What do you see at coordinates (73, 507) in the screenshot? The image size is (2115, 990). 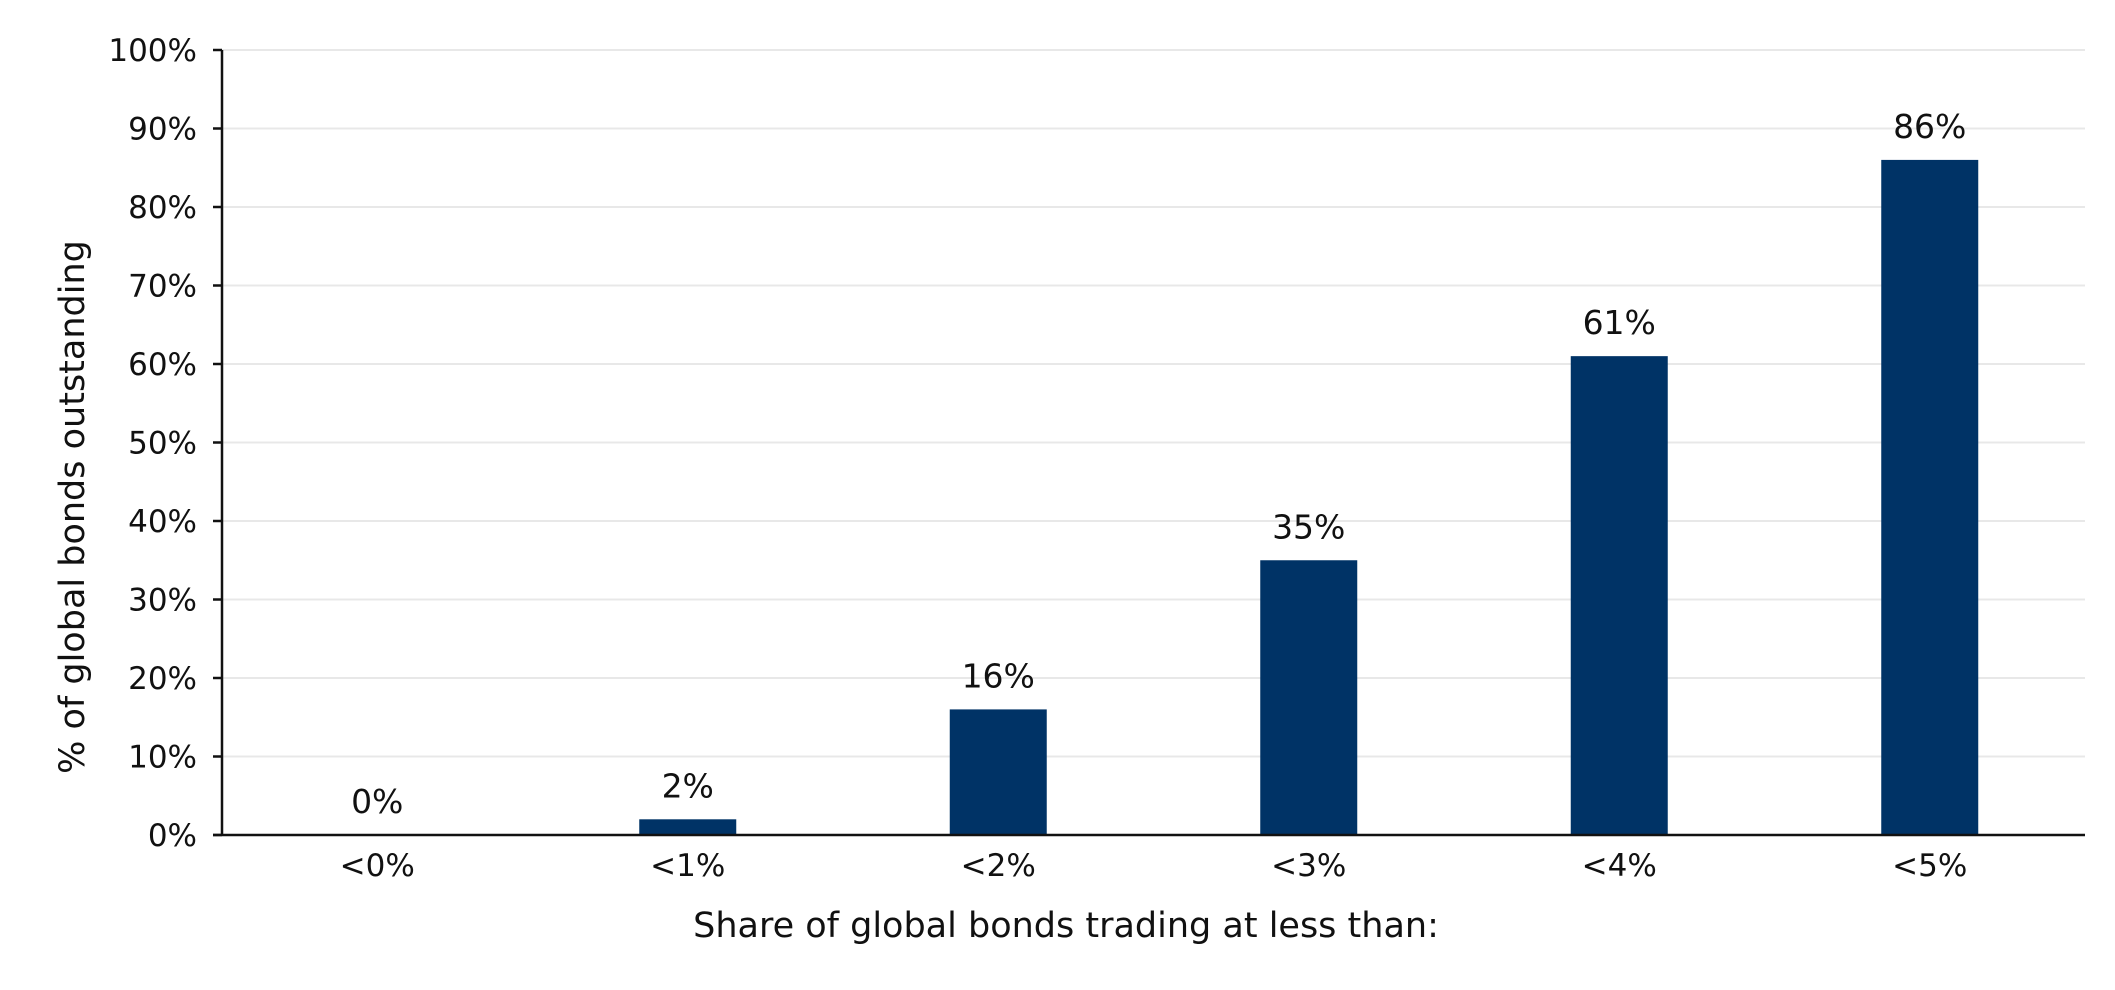 I see `y-axis-title: % of global bonds outstanding` at bounding box center [73, 507].